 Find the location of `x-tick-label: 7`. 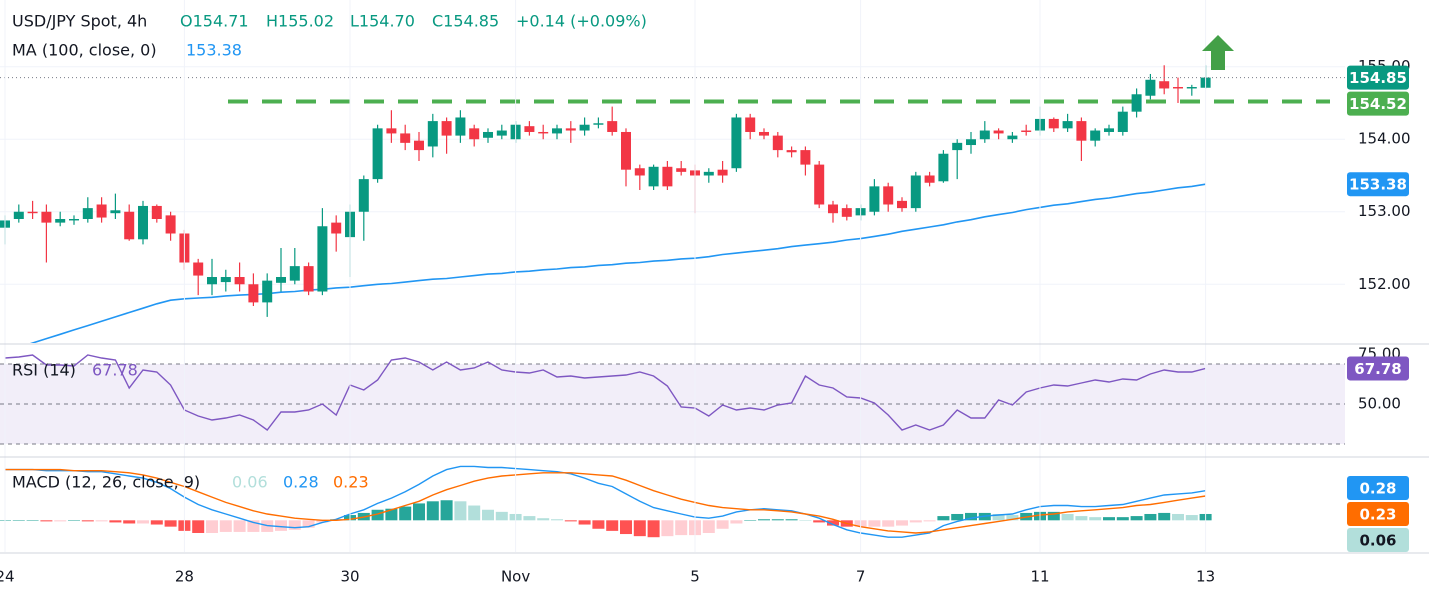

x-tick-label: 7 is located at coordinates (861, 577).